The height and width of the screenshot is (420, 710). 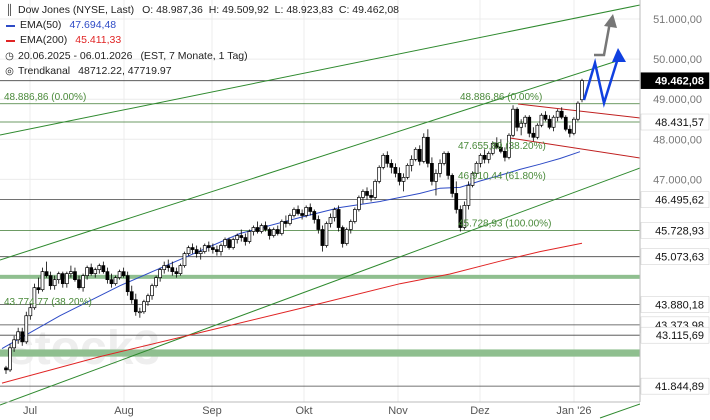 What do you see at coordinates (303, 411) in the screenshot?
I see `x-tick-3: Okt` at bounding box center [303, 411].